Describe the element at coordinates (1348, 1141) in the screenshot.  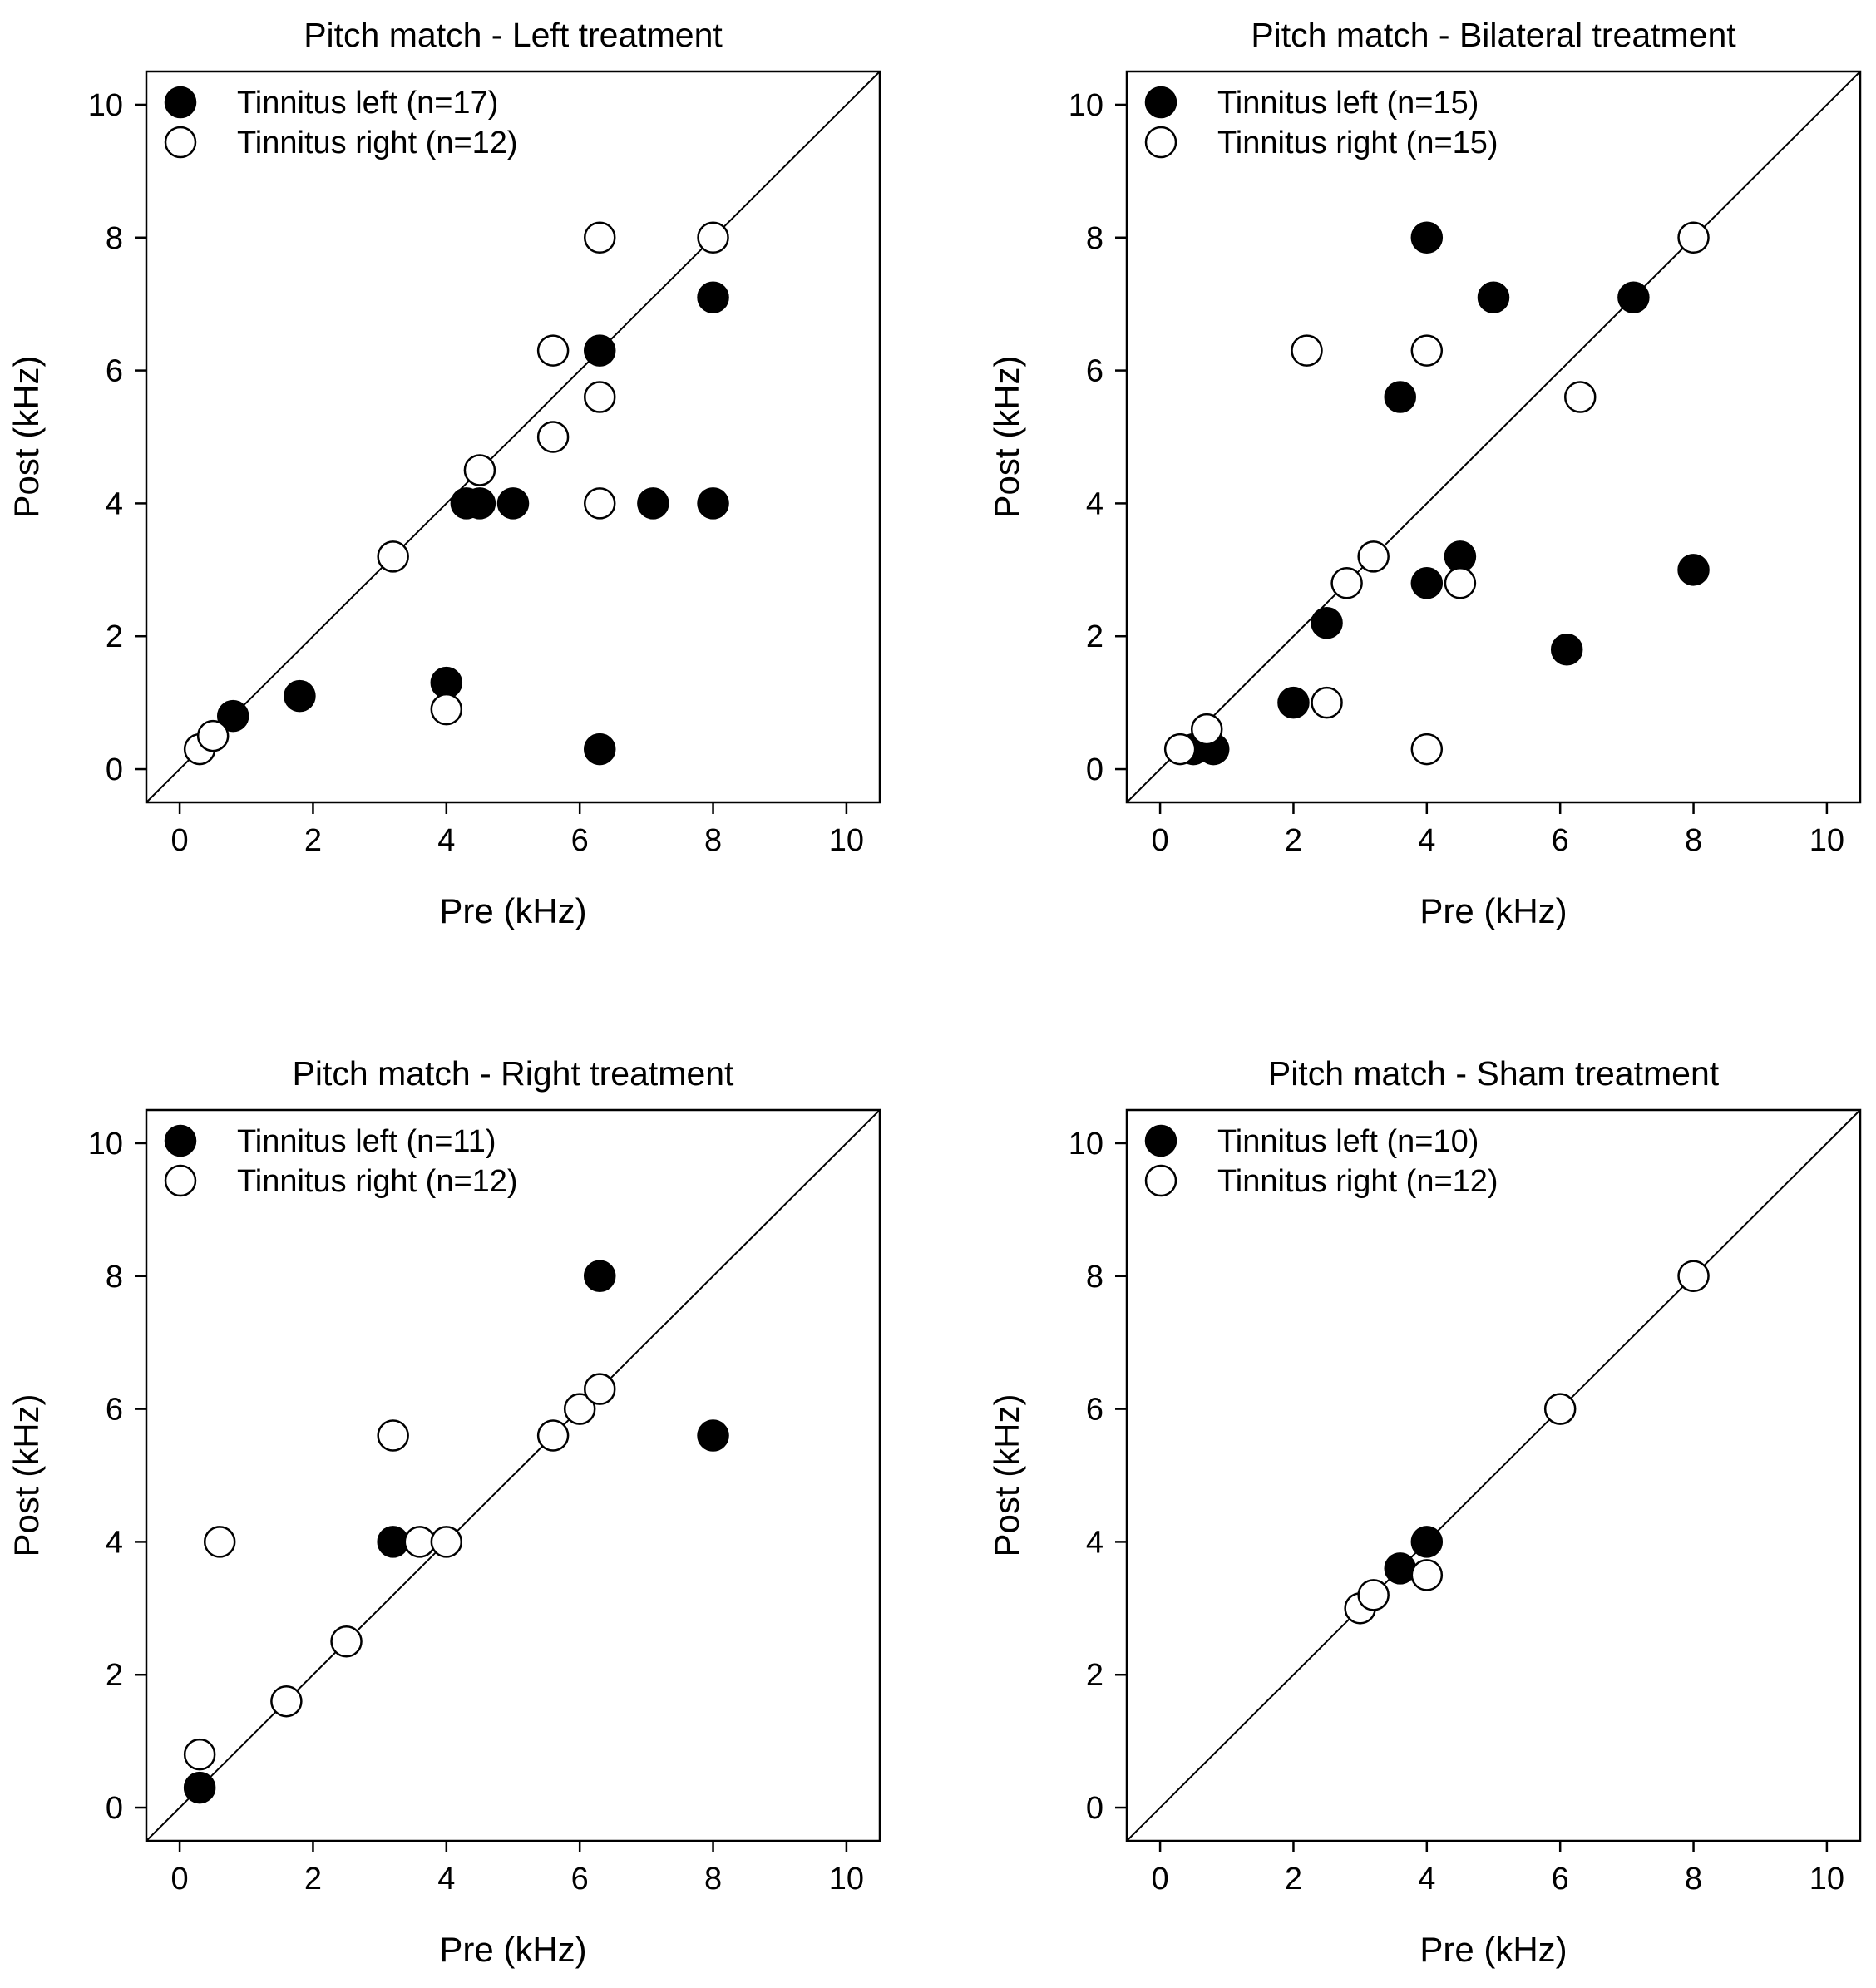
I see `legend-label: Tinnitus left (n=10)` at that location.